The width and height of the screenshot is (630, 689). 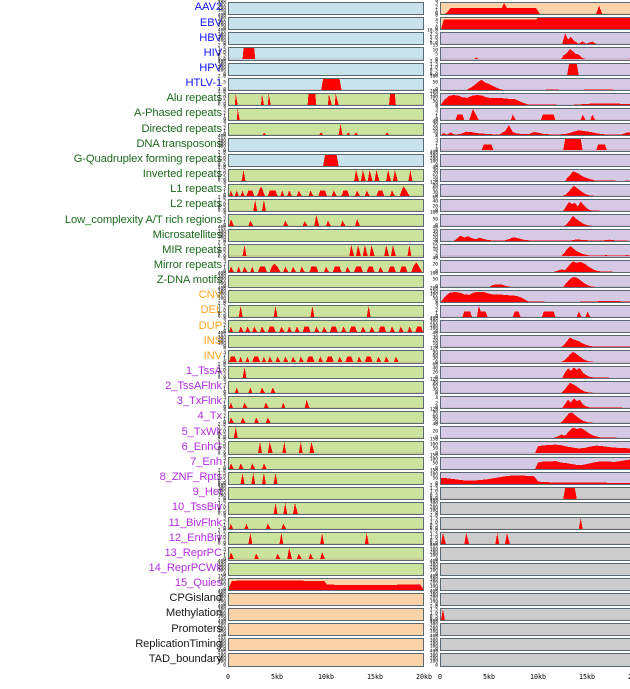 What do you see at coordinates (111, 144) in the screenshot?
I see `track-label-dna-transposons: DNA transposons` at bounding box center [111, 144].